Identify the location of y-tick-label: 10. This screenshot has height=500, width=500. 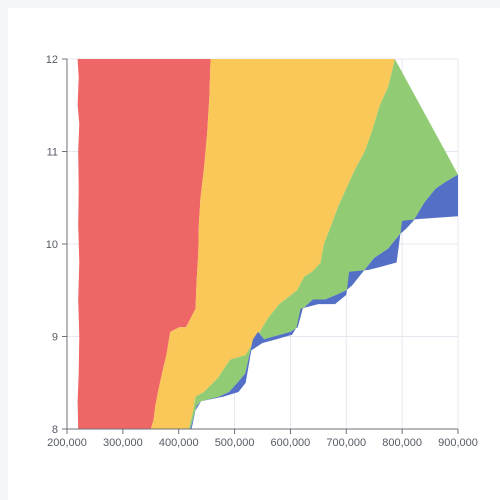
(52, 245).